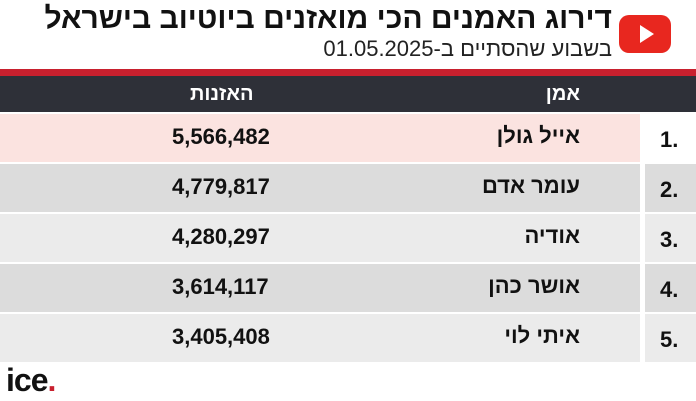 This screenshot has height=401, width=696. I want to click on ice-logo: ice., so click(31, 380).